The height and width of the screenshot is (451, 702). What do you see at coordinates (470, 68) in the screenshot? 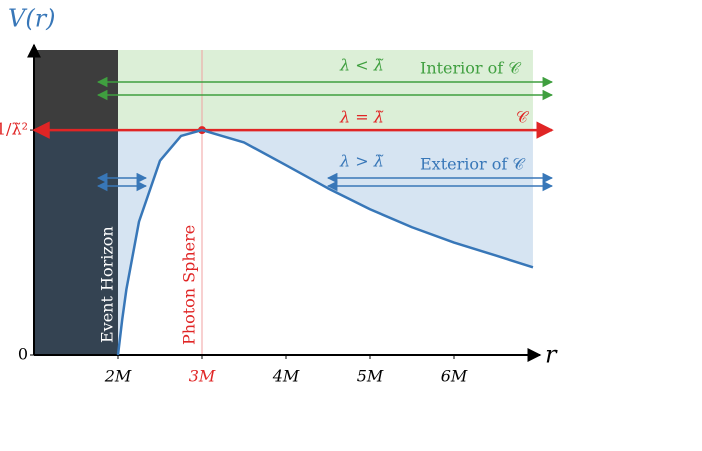
I see `band-label: Interior of 𝒞` at bounding box center [470, 68].